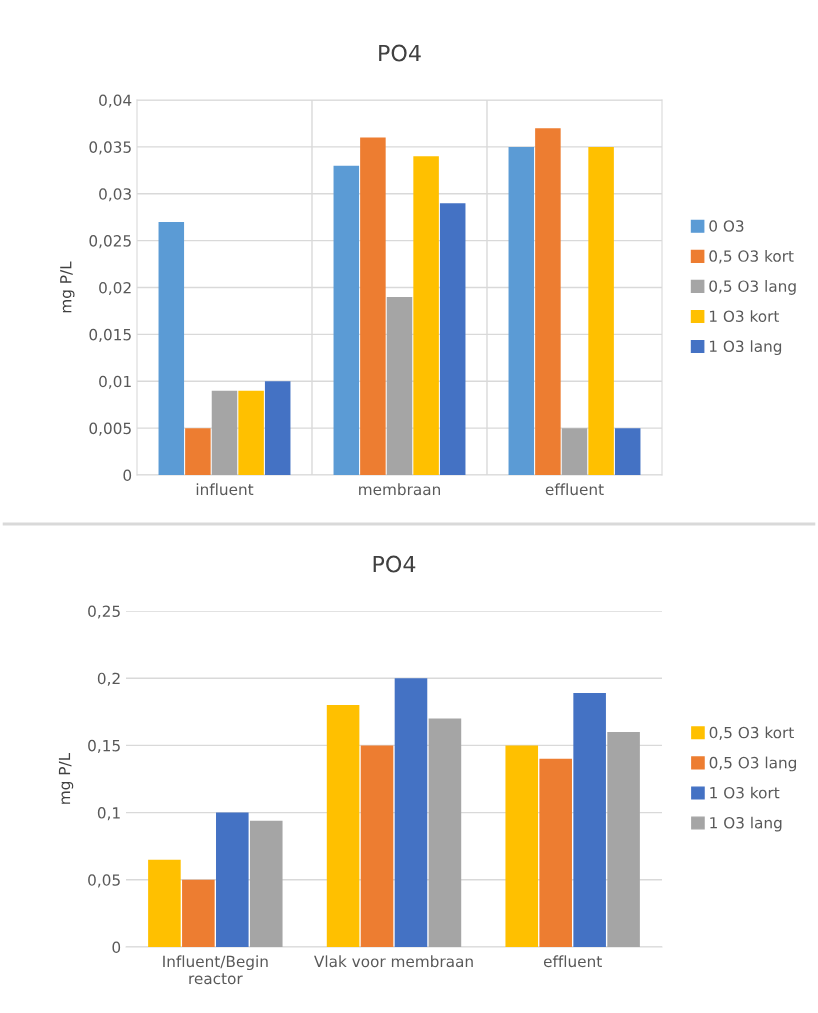 The image size is (818, 1013). I want to click on x-tick-label: Influent/Begin reactor, so click(215, 970).